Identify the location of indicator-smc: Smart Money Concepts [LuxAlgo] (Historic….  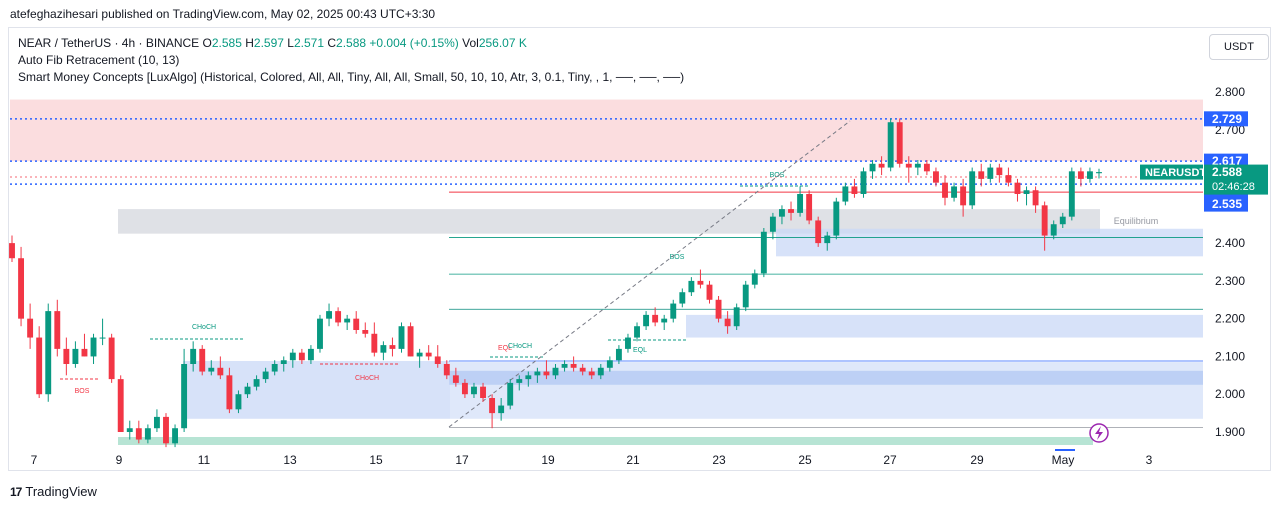
(351, 77).